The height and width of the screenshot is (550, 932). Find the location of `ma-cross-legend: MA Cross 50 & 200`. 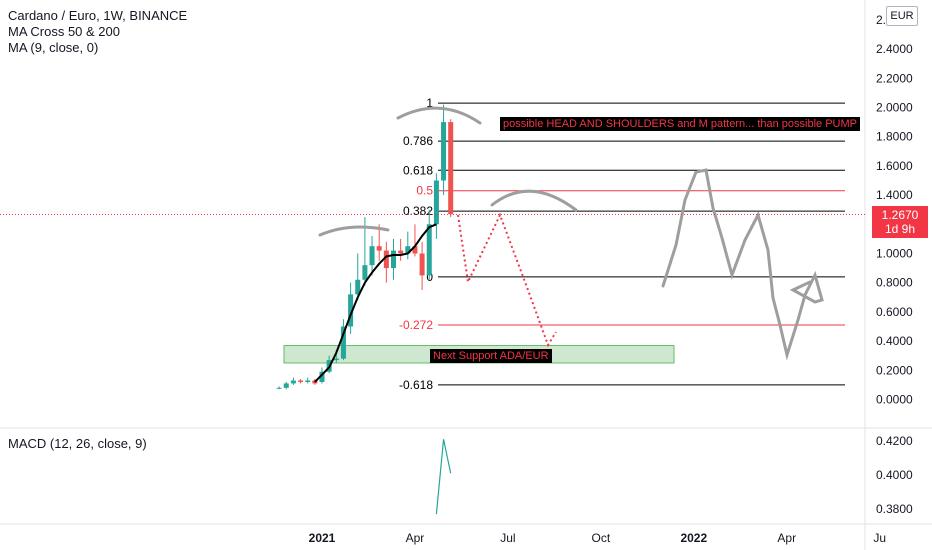

ma-cross-legend: MA Cross 50 & 200 is located at coordinates (64, 31).